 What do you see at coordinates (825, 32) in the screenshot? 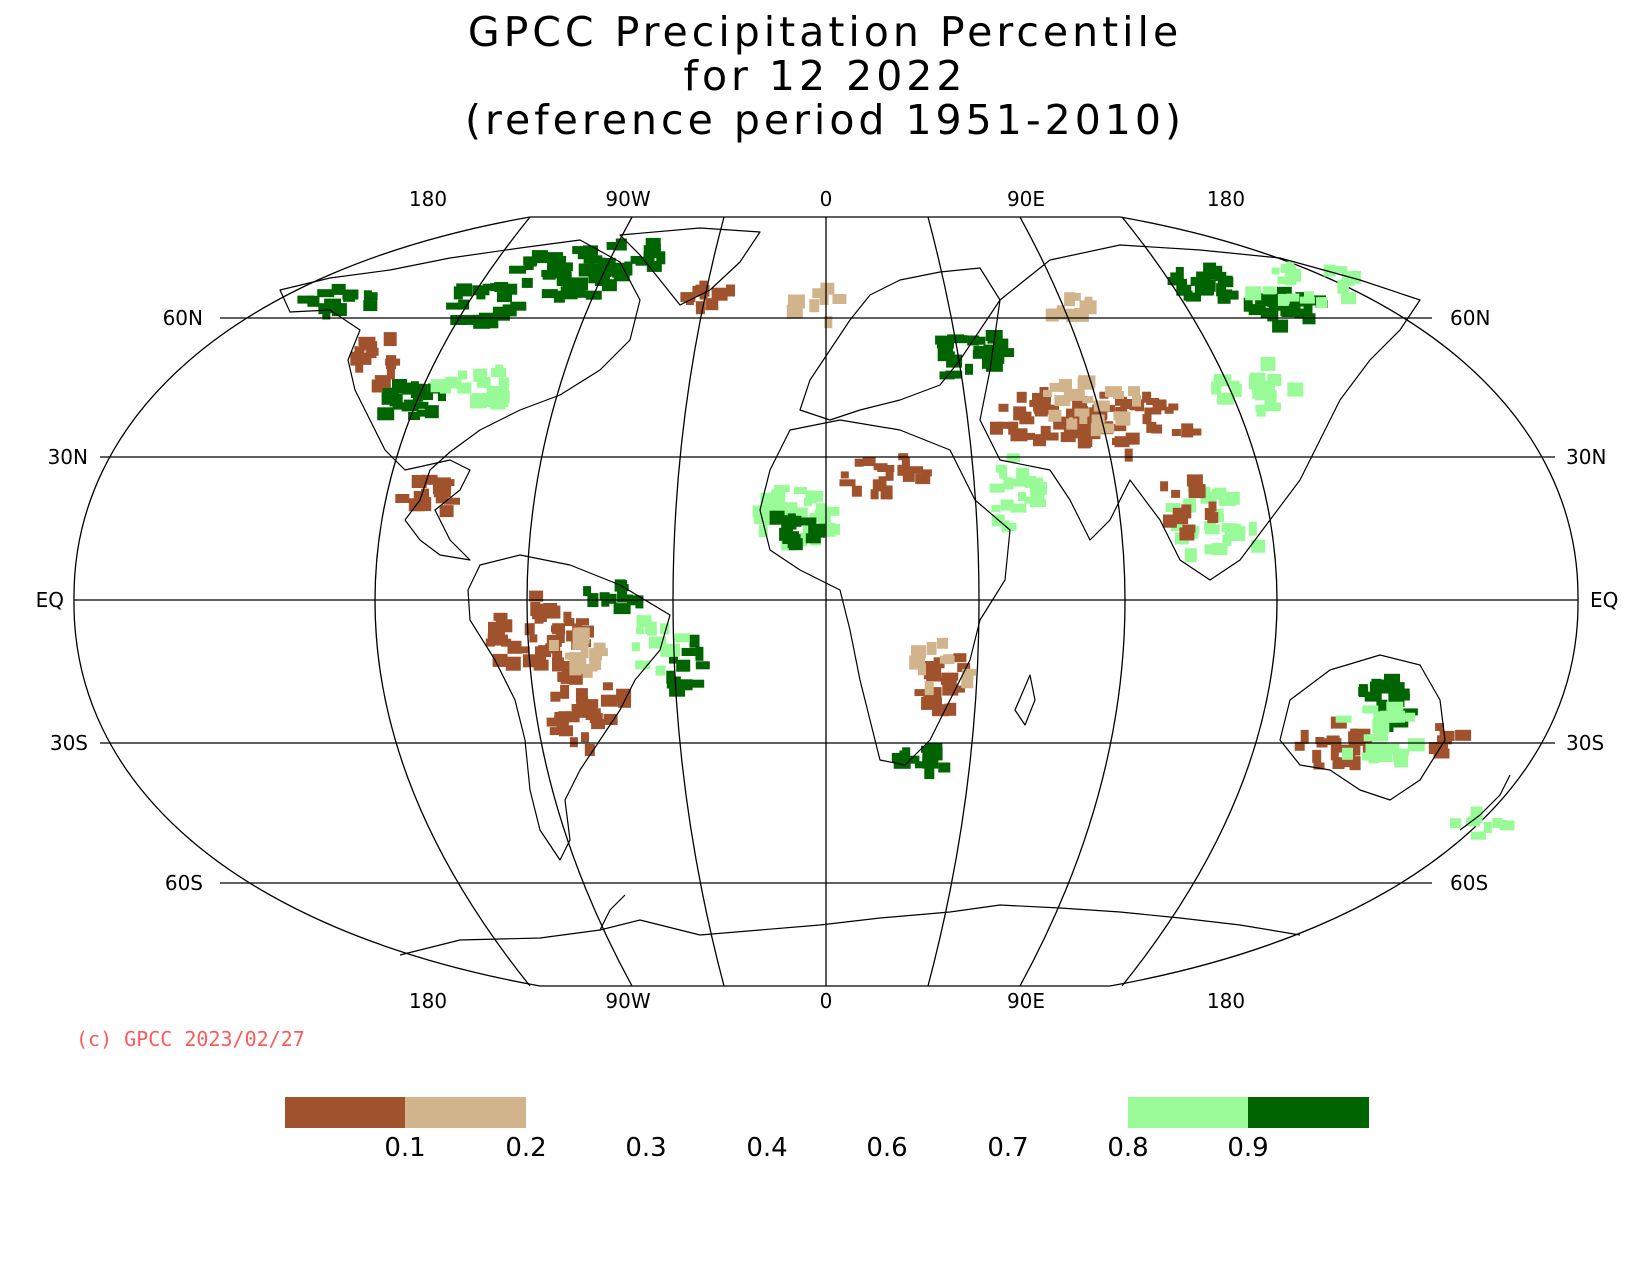
I see `title-line-1: GPCC Precipitation Percentile` at bounding box center [825, 32].